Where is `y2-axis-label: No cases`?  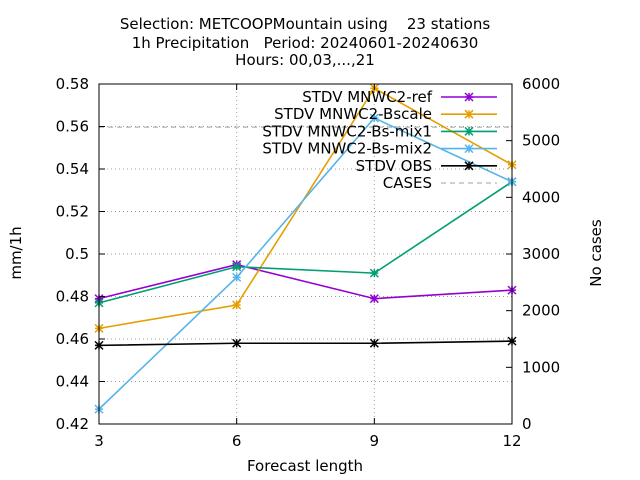
y2-axis-label: No cases is located at coordinates (596, 253).